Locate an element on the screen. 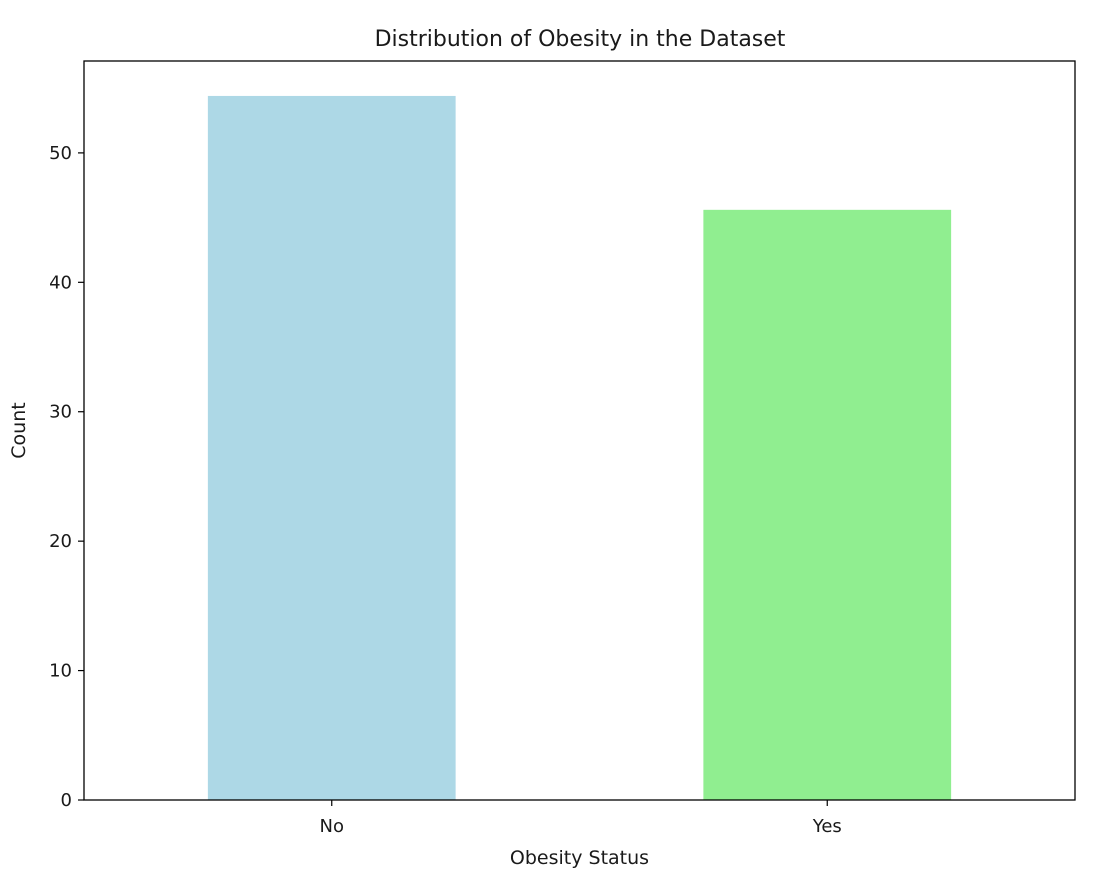 This screenshot has width=1096, height=886. x-tick-label: No is located at coordinates (332, 826).